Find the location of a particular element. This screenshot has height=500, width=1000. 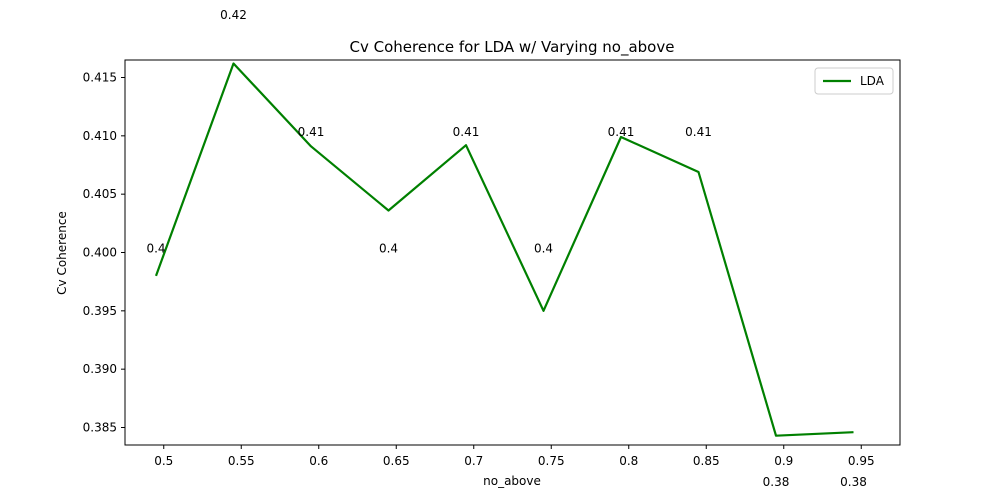

data-label: 0.42 is located at coordinates (233, 15).